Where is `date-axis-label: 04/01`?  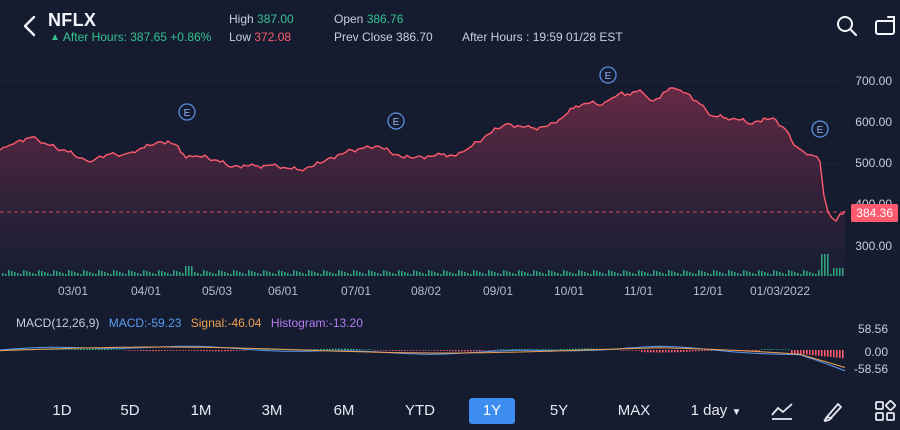
date-axis-label: 04/01 is located at coordinates (146, 291).